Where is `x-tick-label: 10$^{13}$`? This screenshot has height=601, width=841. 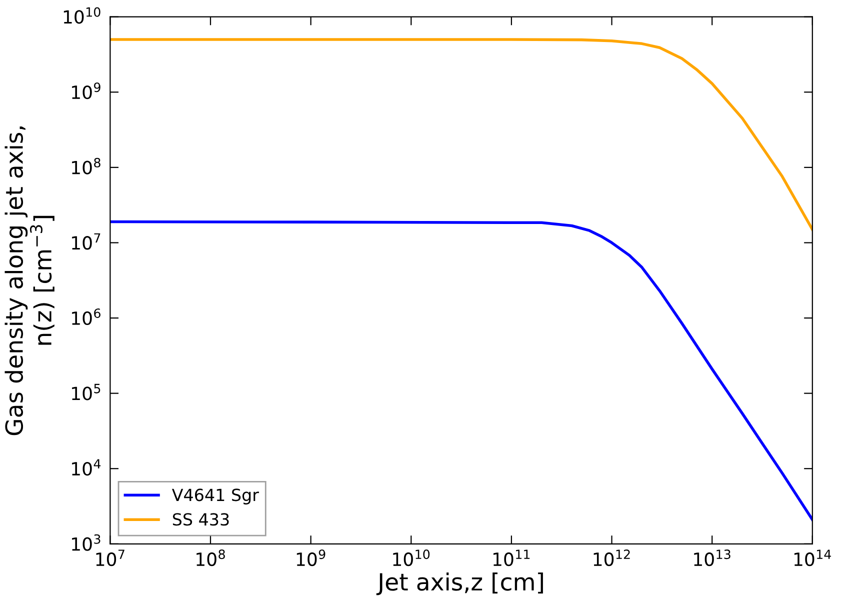
x-tick-label: 10$^{13}$ is located at coordinates (712, 558).